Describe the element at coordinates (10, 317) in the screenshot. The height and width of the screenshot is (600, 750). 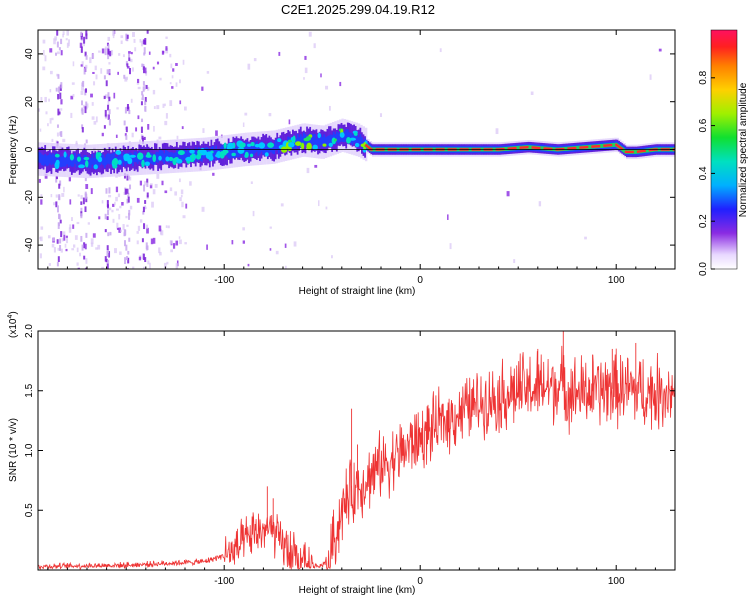
I see `snr-multiplier-exponent: 4` at that location.